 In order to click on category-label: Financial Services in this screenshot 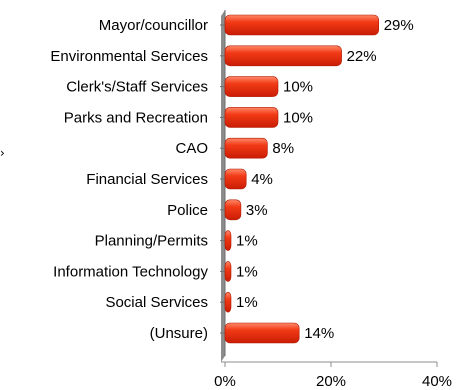, I will do `click(147, 179)`.